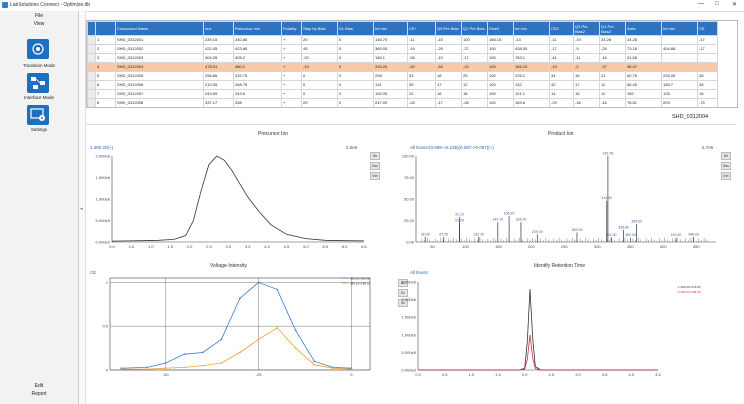  Describe the element at coordinates (291, 28) in the screenshot. I see `column-header: Polarity` at that location.